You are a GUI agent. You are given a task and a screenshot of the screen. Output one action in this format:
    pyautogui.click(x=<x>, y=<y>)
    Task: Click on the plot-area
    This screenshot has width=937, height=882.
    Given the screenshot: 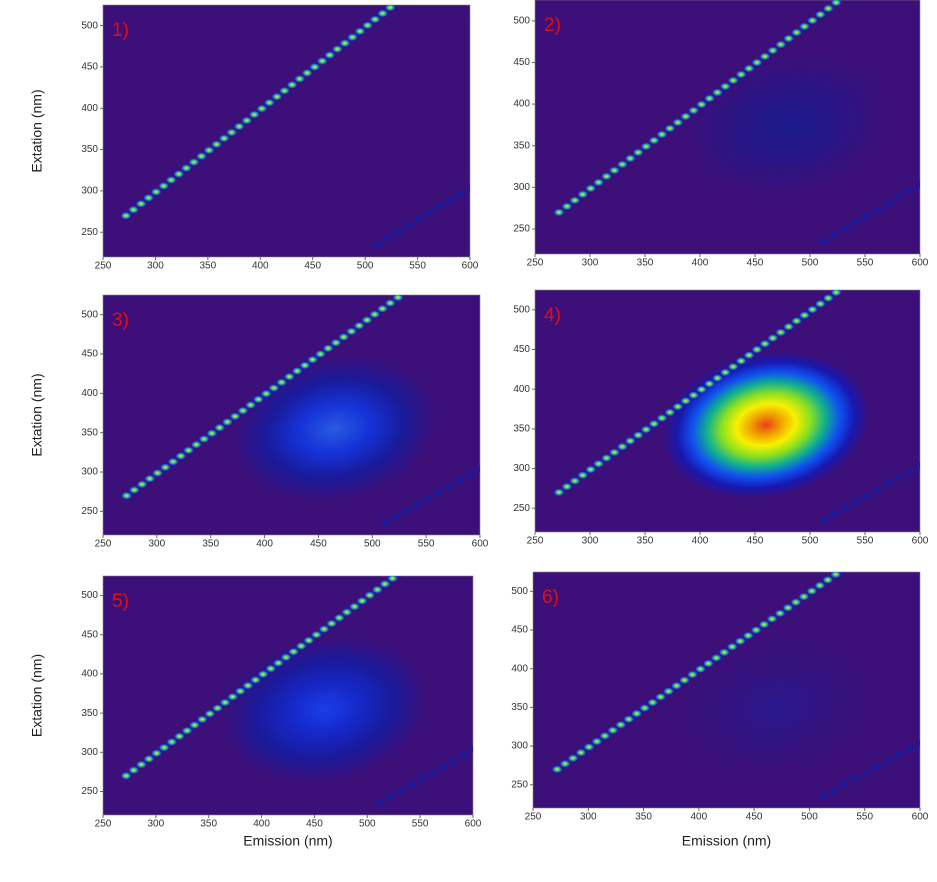 What is the action you would take?
    pyautogui.click(x=286, y=131)
    